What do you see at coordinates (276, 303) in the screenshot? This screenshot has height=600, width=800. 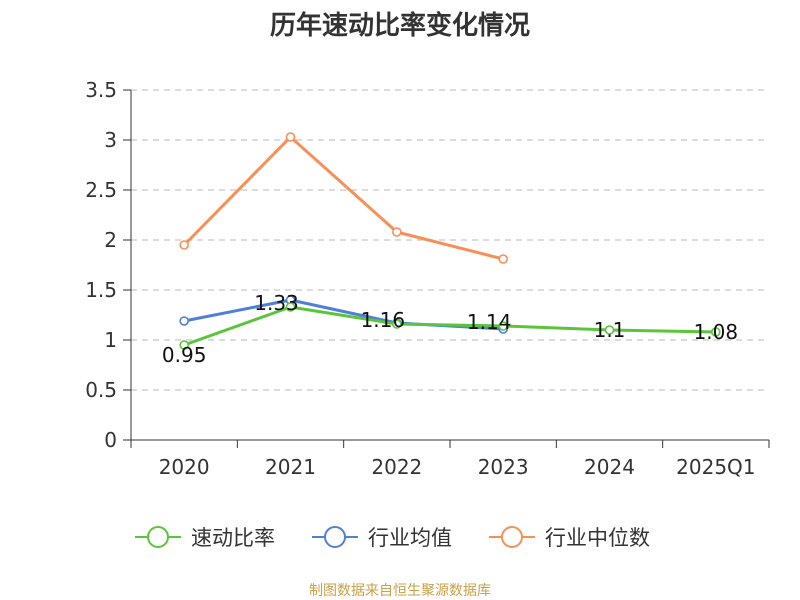 I see `data-label: 1.33` at bounding box center [276, 303].